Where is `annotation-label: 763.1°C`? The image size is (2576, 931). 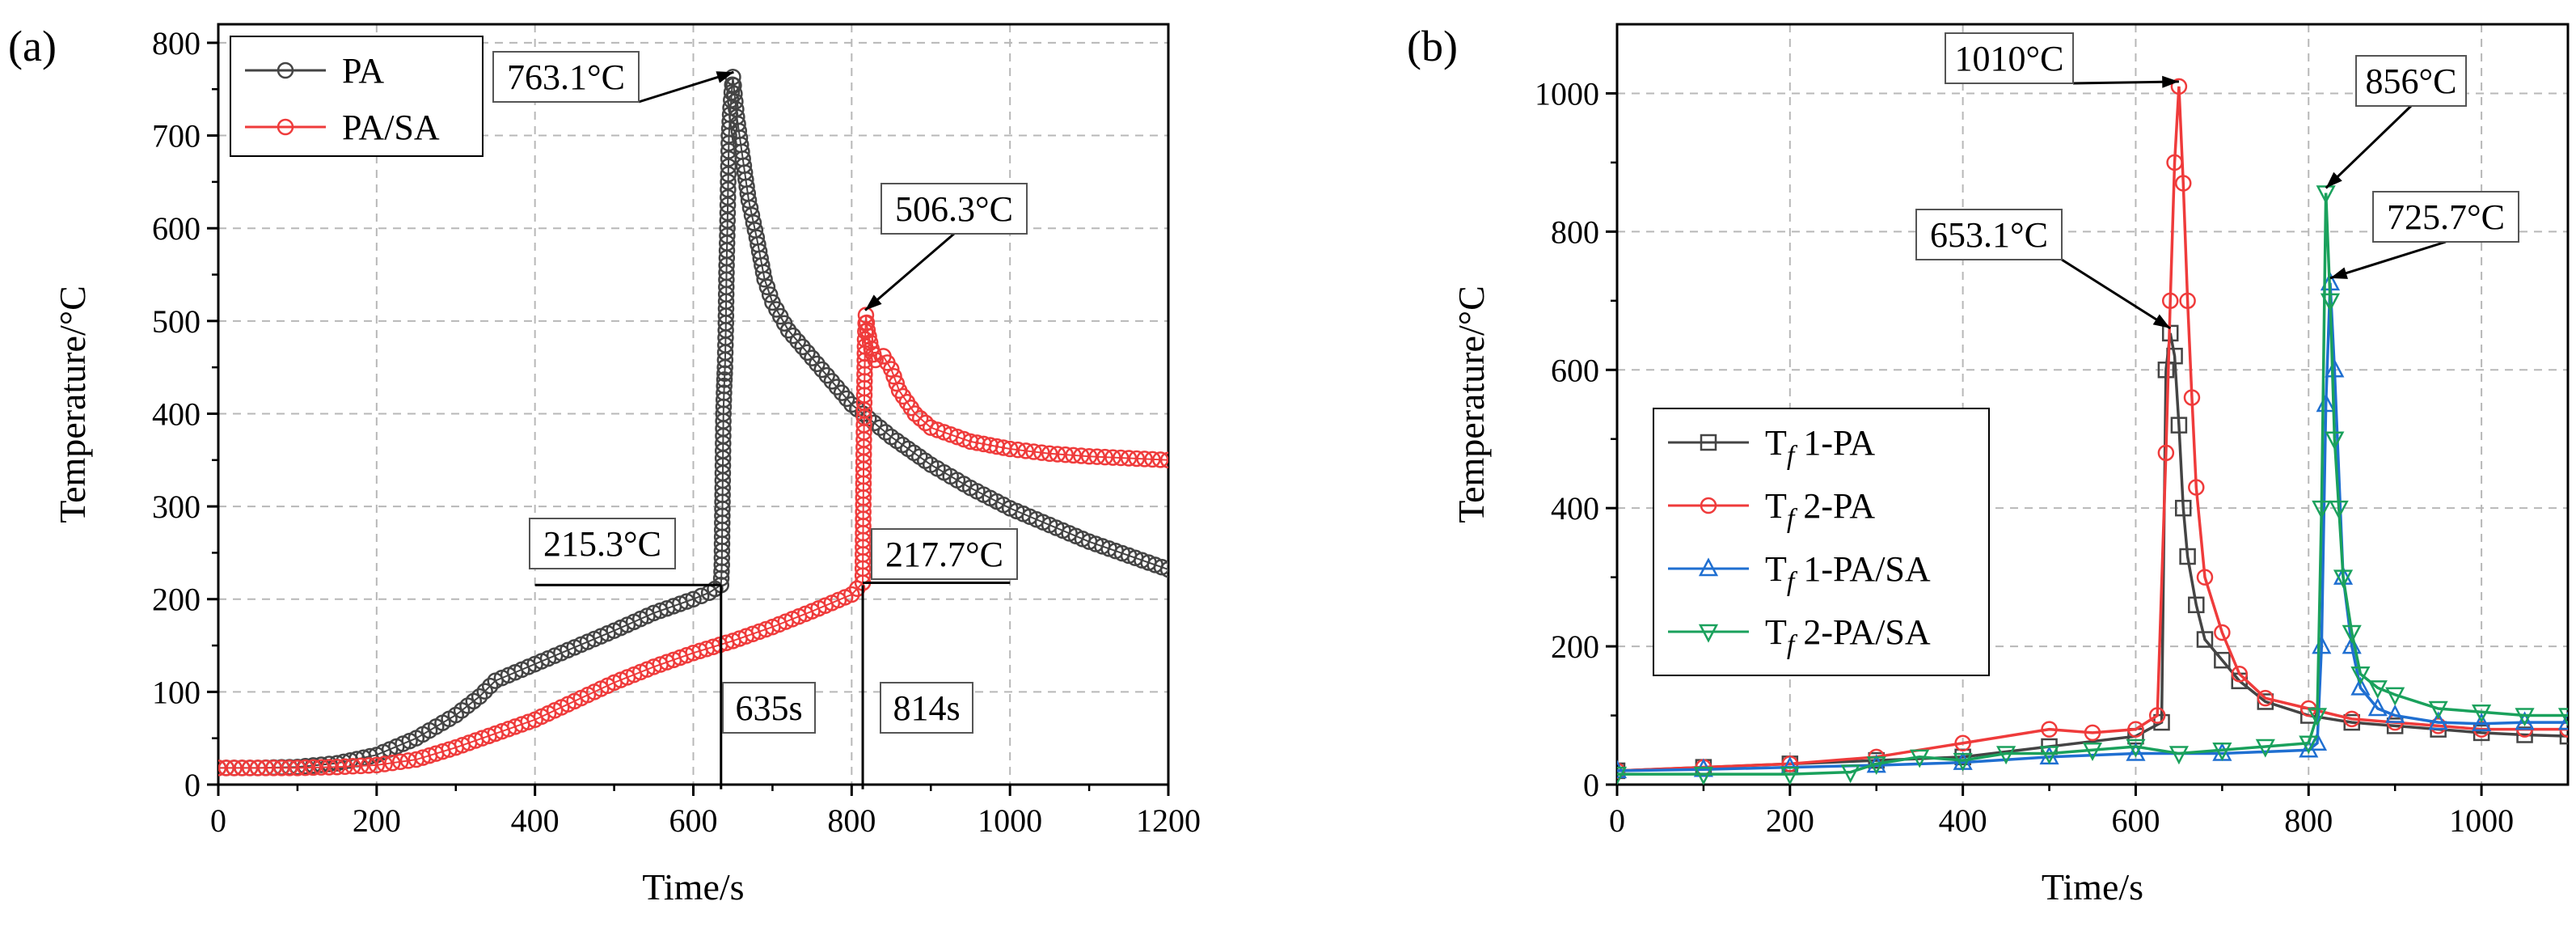 annotation-label: 763.1°C is located at coordinates (566, 77).